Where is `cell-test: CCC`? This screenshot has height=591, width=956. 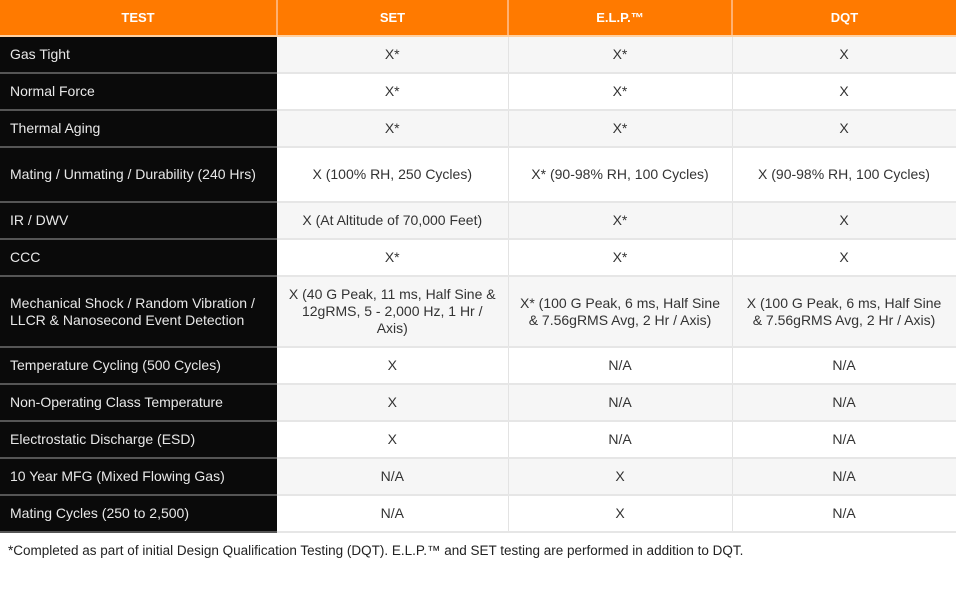
cell-test: CCC is located at coordinates (138, 258).